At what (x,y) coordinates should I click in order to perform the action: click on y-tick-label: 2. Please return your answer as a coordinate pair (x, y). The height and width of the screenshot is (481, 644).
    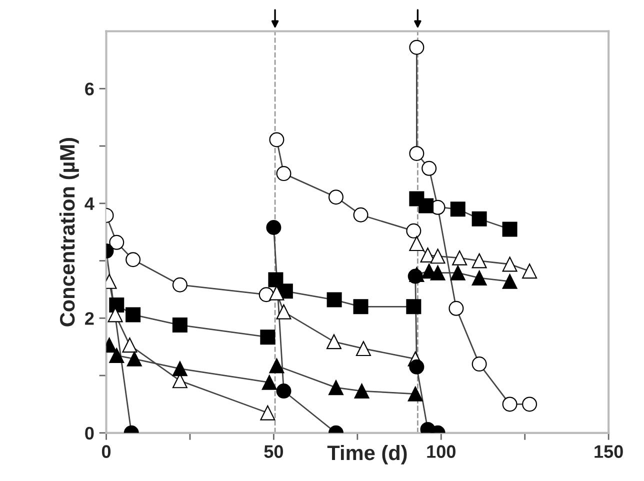
    Looking at the image, I should click on (89, 318).